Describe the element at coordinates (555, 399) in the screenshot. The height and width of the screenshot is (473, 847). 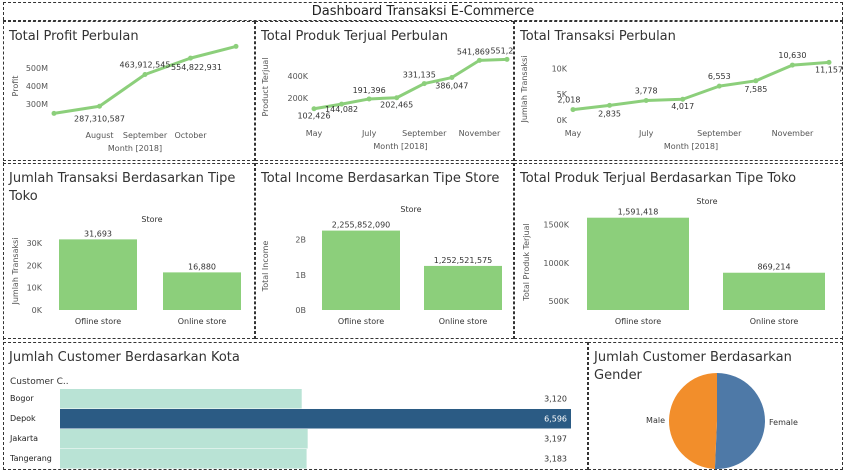
I see `bar-value-label: 3,120` at that location.